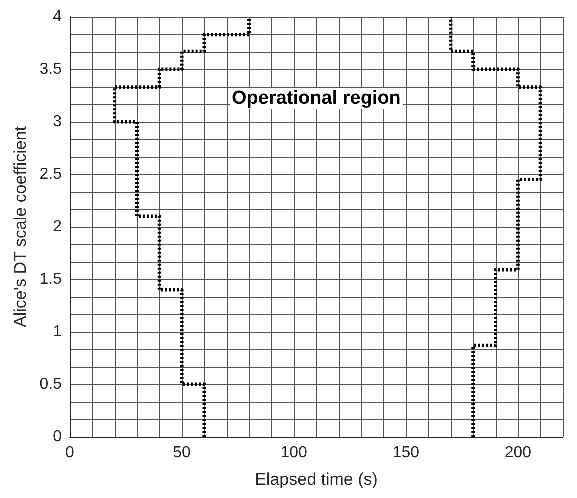 The image size is (577, 498). What do you see at coordinates (406, 453) in the screenshot?
I see `x-tick-label: 150` at bounding box center [406, 453].